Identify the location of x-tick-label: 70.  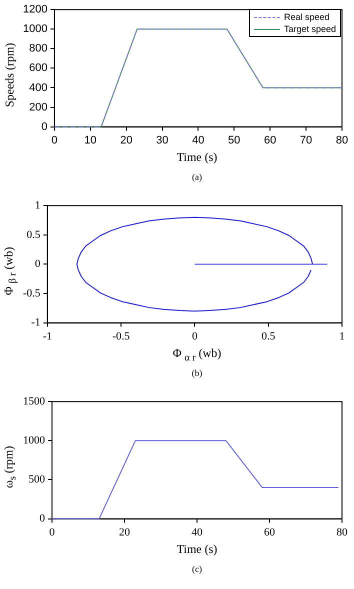
(306, 140).